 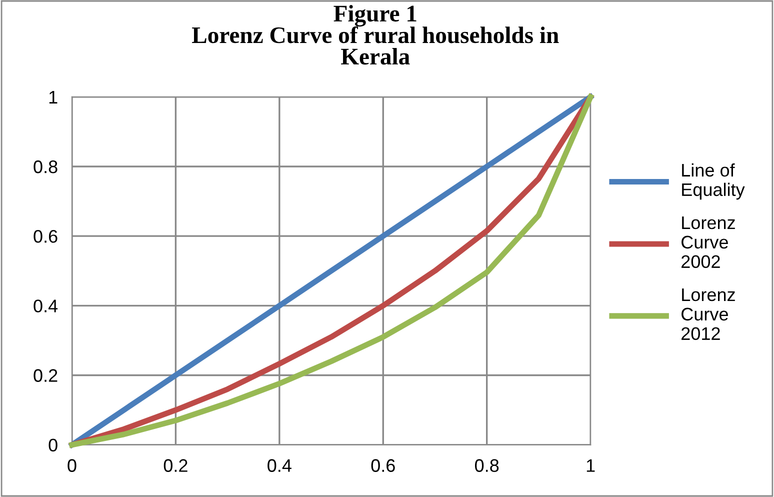 What do you see at coordinates (590, 465) in the screenshot?
I see `x-tick-label: 1` at bounding box center [590, 465].